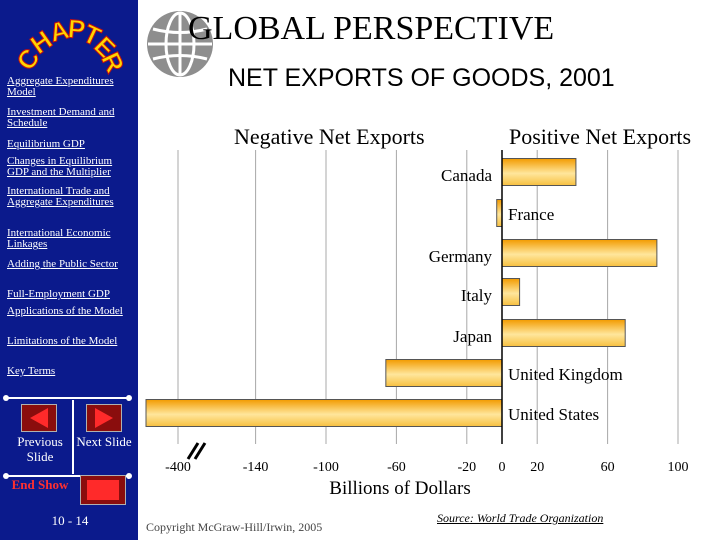  What do you see at coordinates (40, 484) in the screenshot?
I see `end-show-label: End Show` at bounding box center [40, 484].